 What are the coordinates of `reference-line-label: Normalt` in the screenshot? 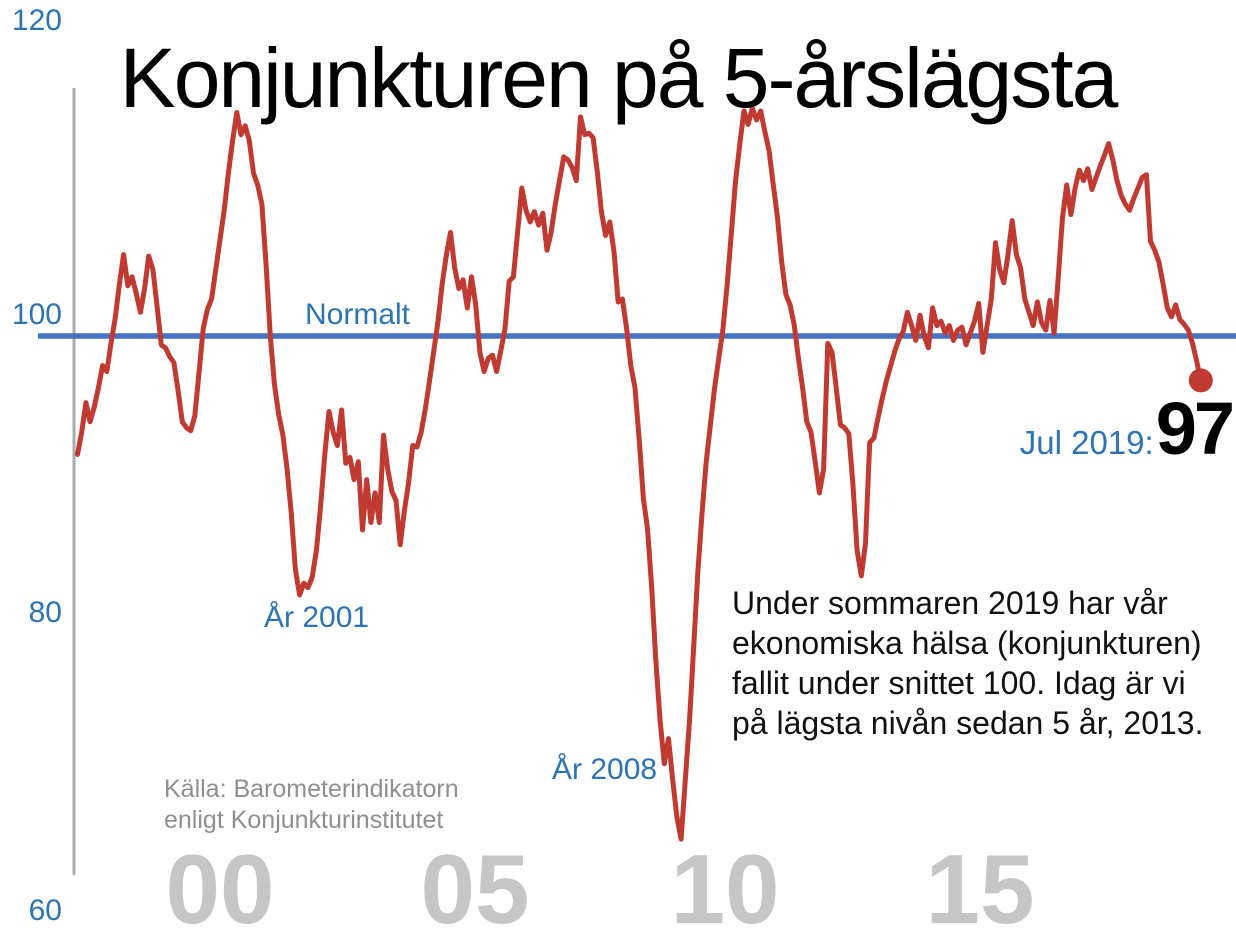 It's located at (358, 314).